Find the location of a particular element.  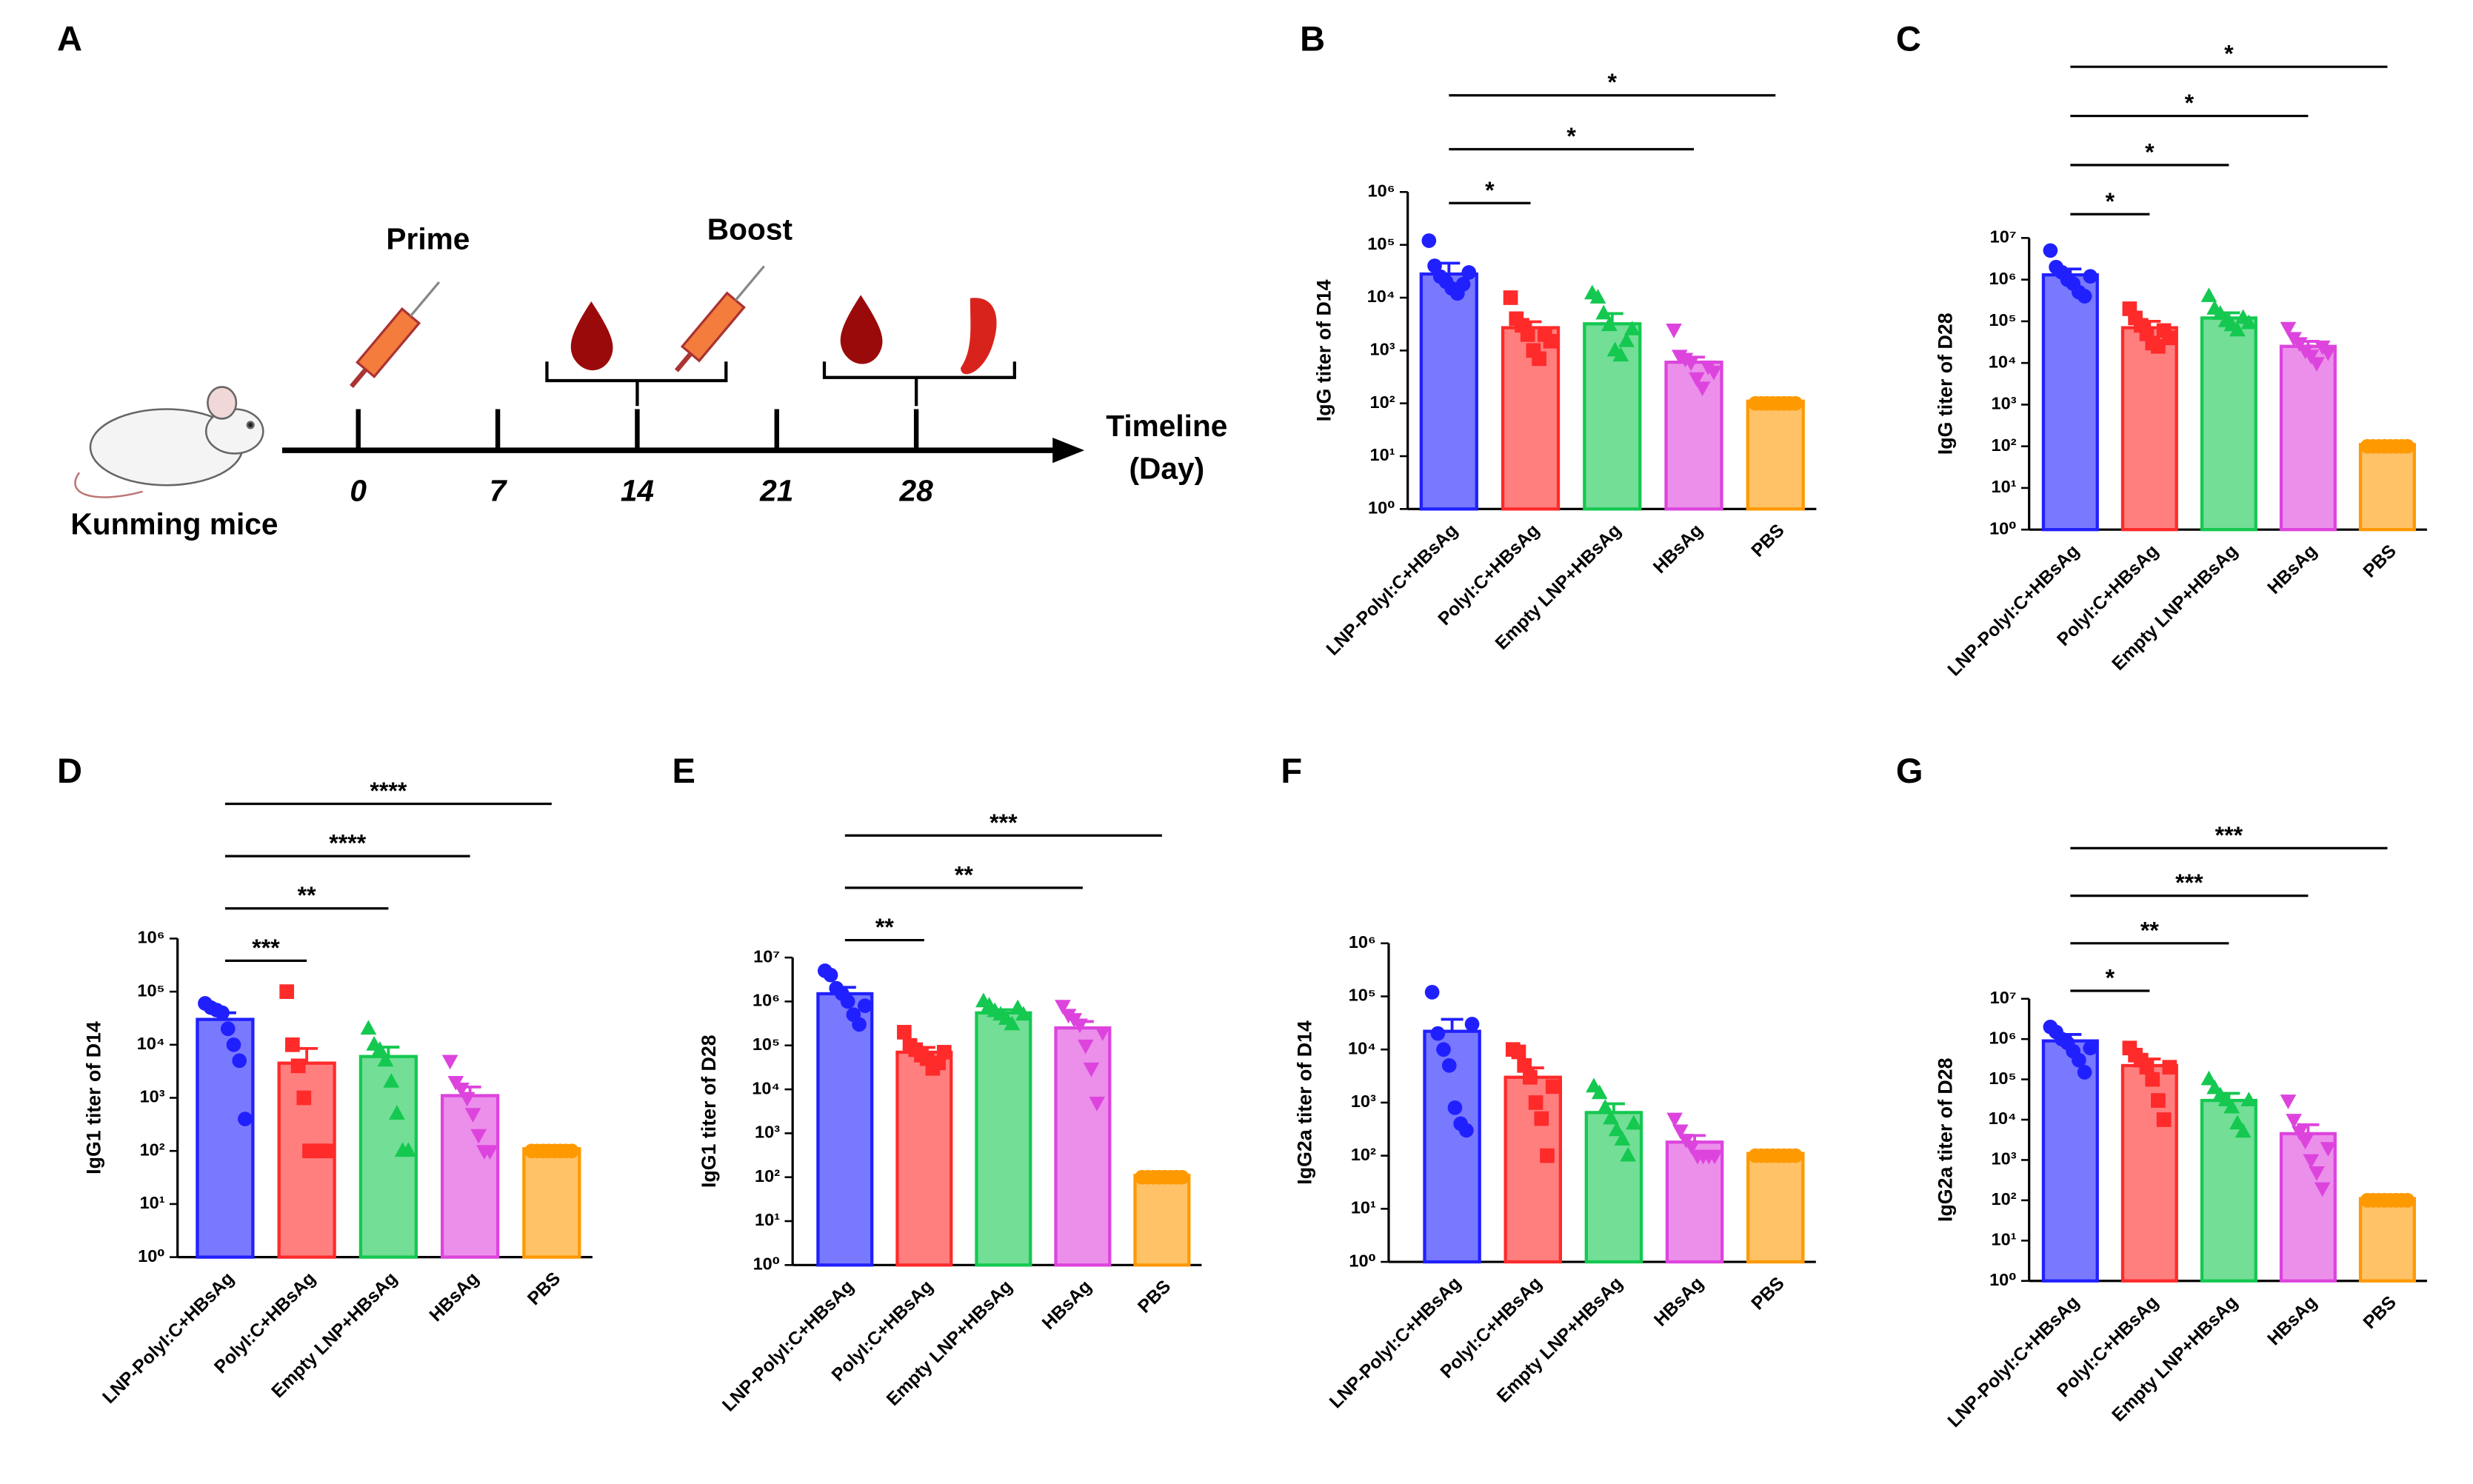

syringe-icon is located at coordinates (395, 334).